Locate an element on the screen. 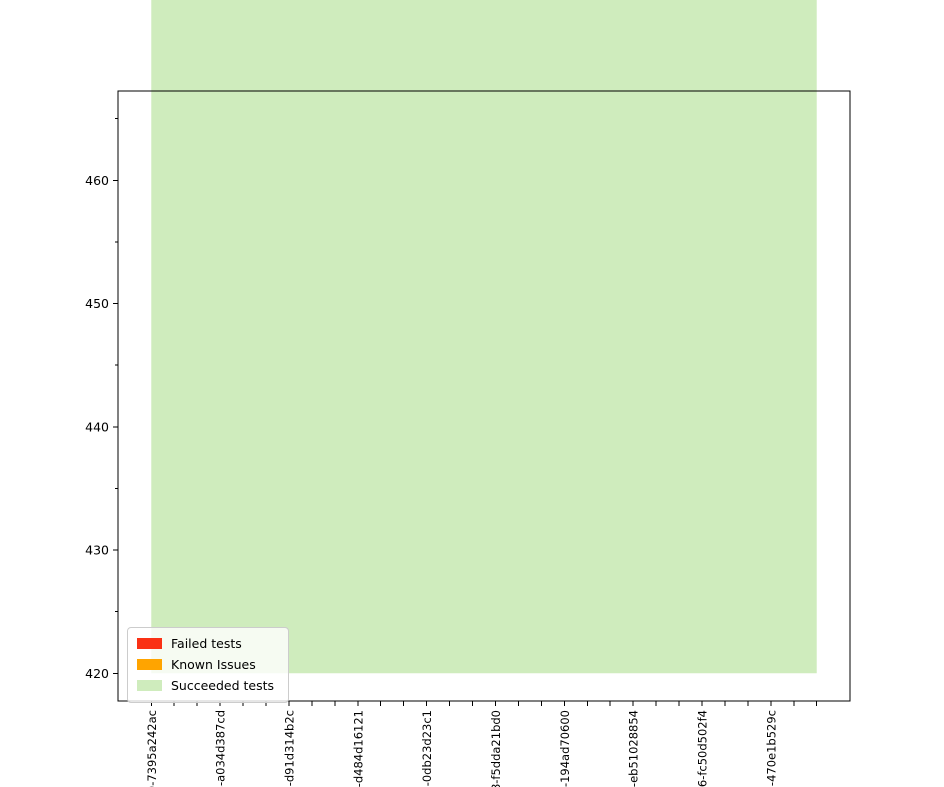  y-tick-label: 430 is located at coordinates (97, 550).